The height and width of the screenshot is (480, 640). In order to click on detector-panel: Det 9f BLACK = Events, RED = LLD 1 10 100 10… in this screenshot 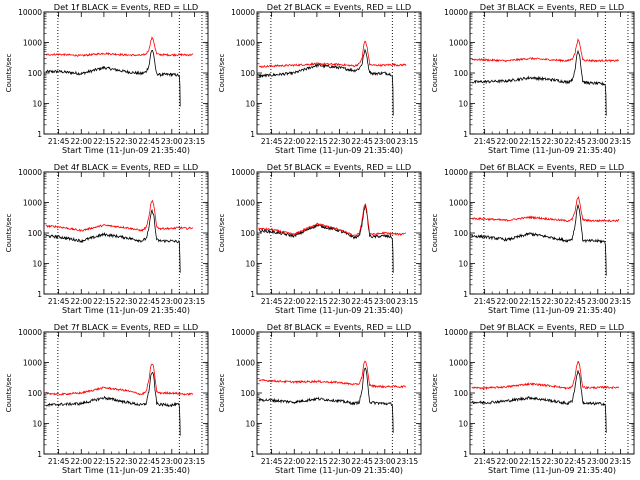, I will do `click(533, 398)`.